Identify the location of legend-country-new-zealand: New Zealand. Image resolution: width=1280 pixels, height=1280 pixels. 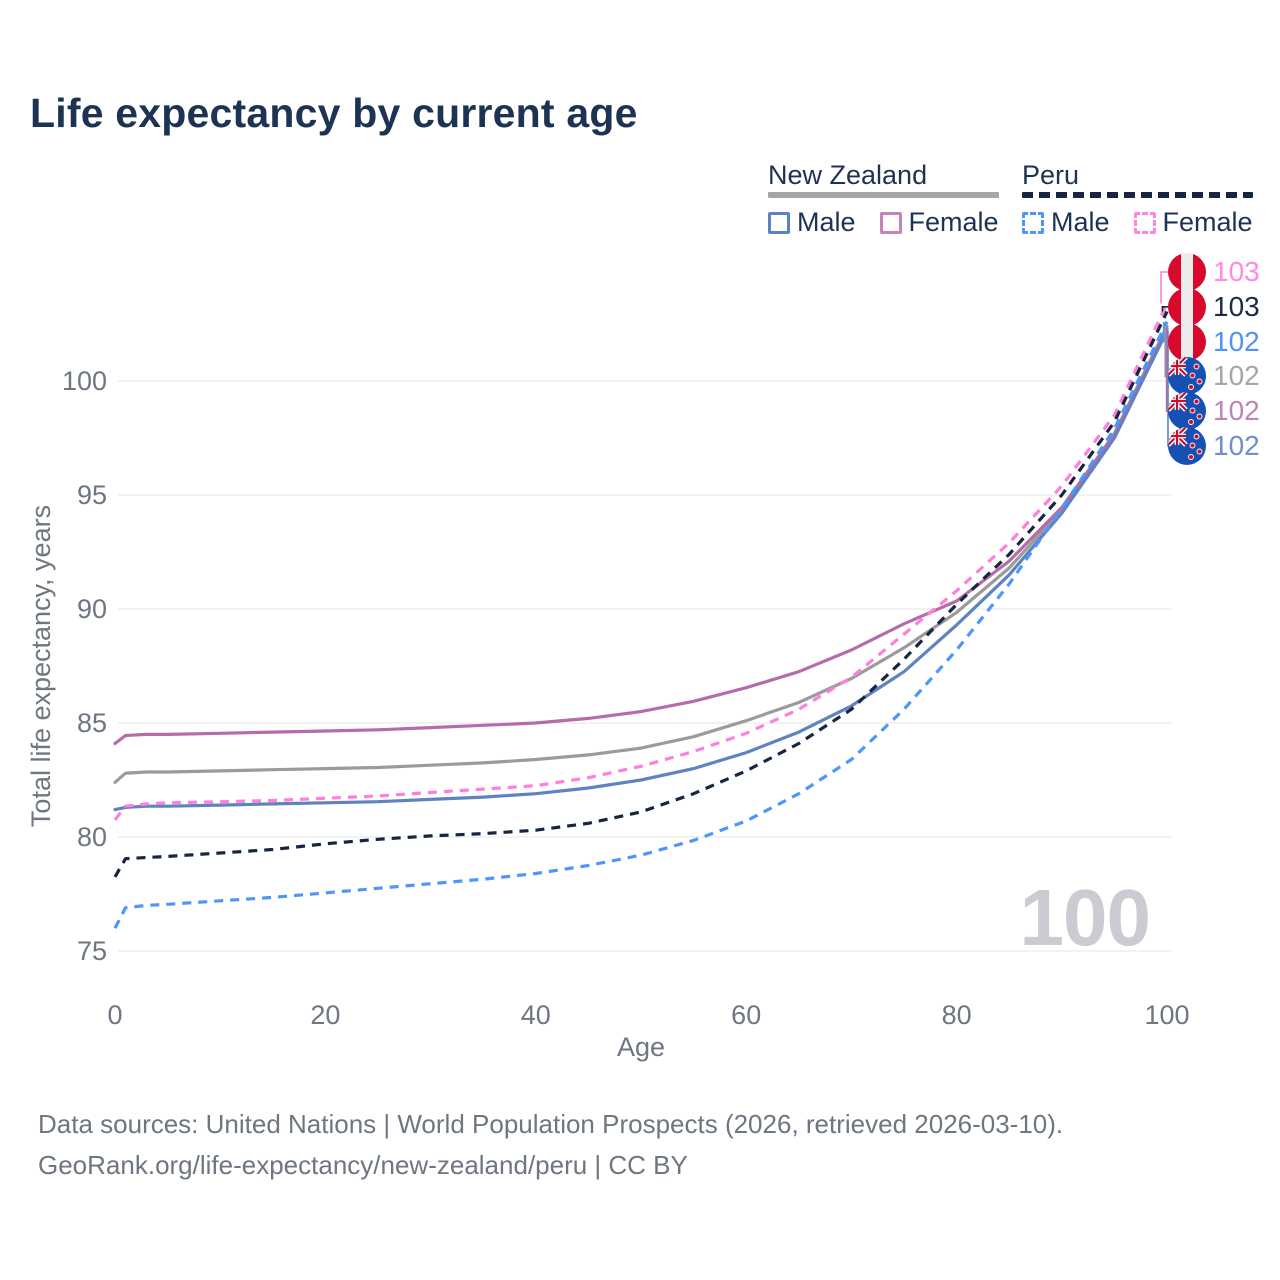
(848, 175).